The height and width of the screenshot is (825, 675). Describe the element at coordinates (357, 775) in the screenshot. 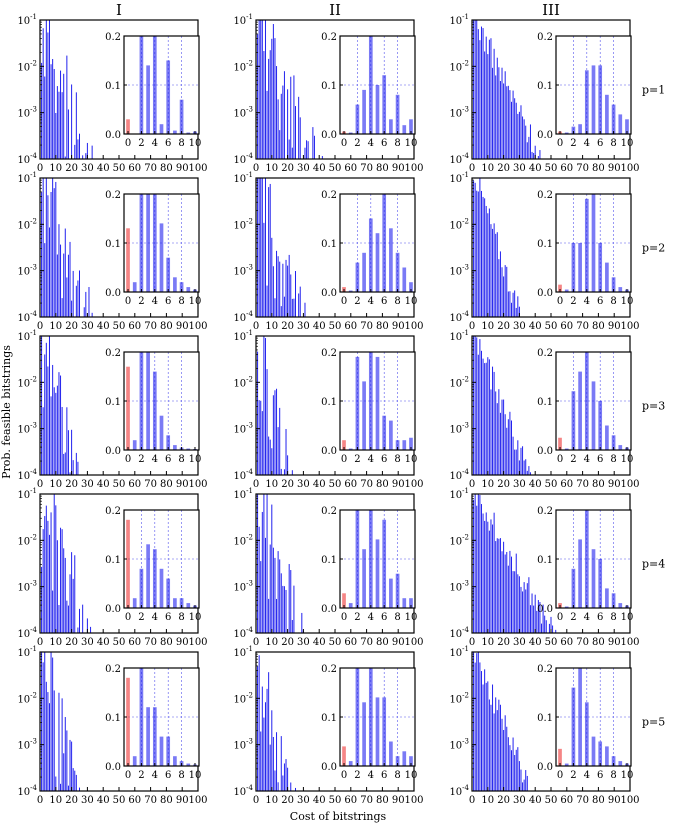

I see `inset-x-tick-label: 2` at that location.